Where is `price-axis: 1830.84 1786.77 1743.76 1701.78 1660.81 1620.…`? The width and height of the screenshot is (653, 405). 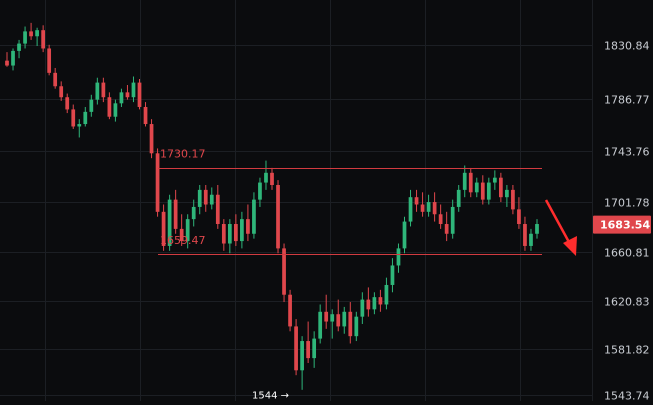
price-axis: 1830.84 1786.77 1743.76 1701.78 1660.81 1620.… is located at coordinates (621, 201).